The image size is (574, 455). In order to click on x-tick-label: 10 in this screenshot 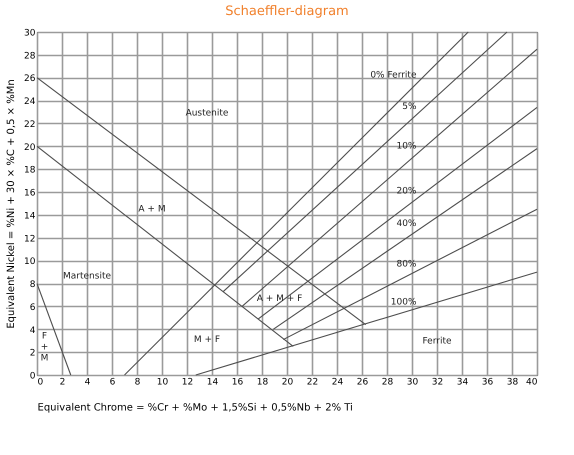, I will do `click(162, 383)`.